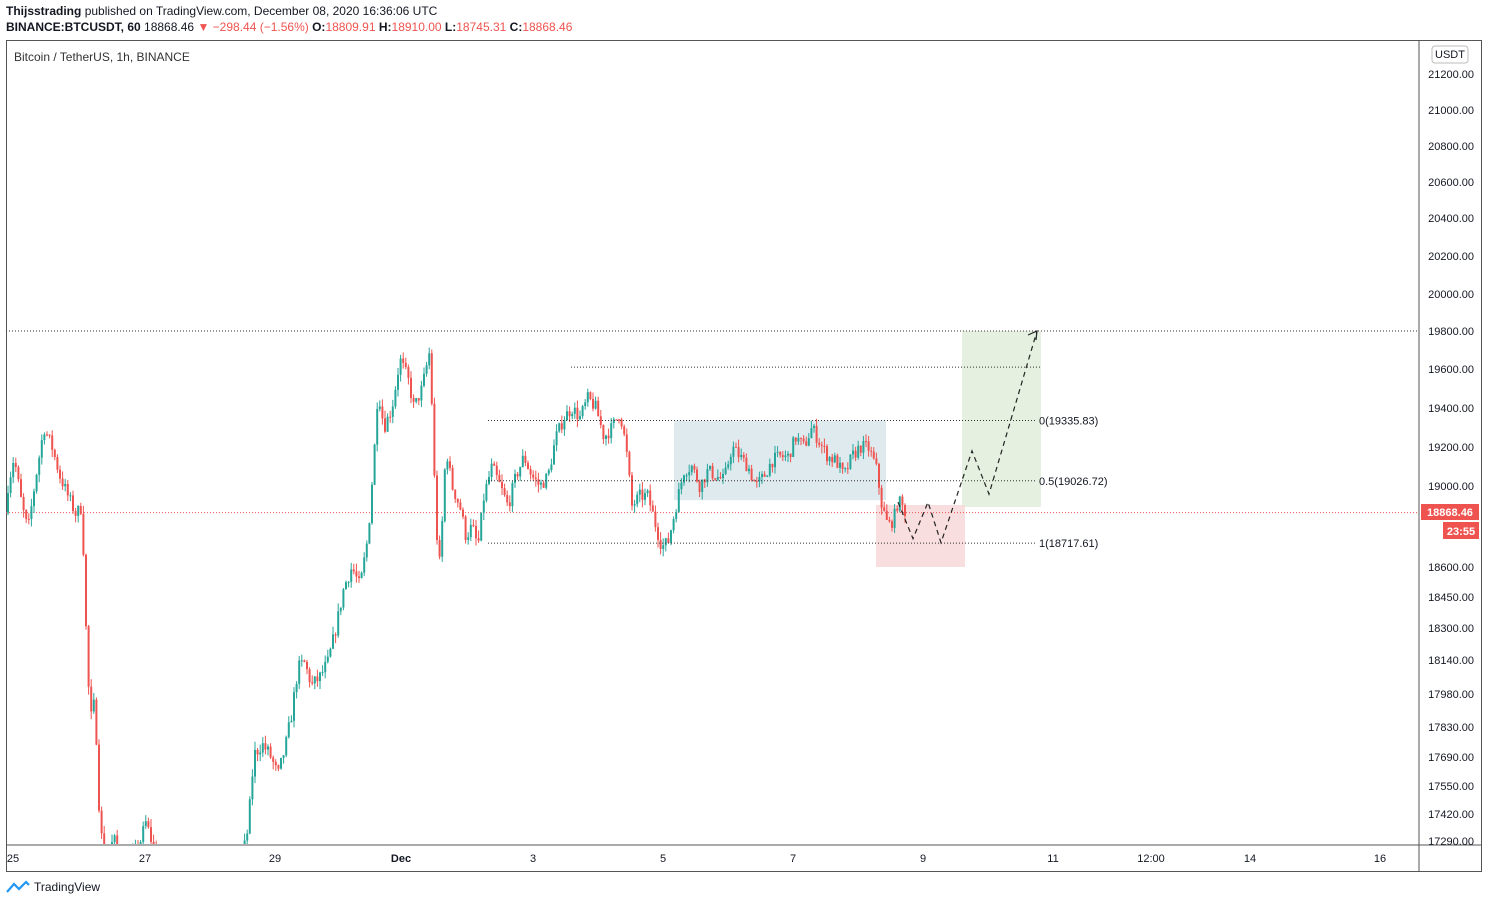  I want to click on fib-retracement: 0(19335.83) 0.5(19026.72) 1(18717.61), so click(798, 483).